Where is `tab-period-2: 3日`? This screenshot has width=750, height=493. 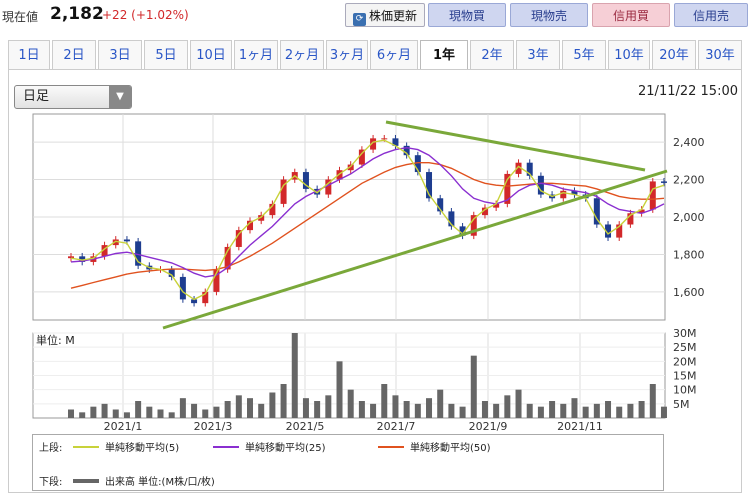
tab-period-2: 3日 is located at coordinates (120, 55).